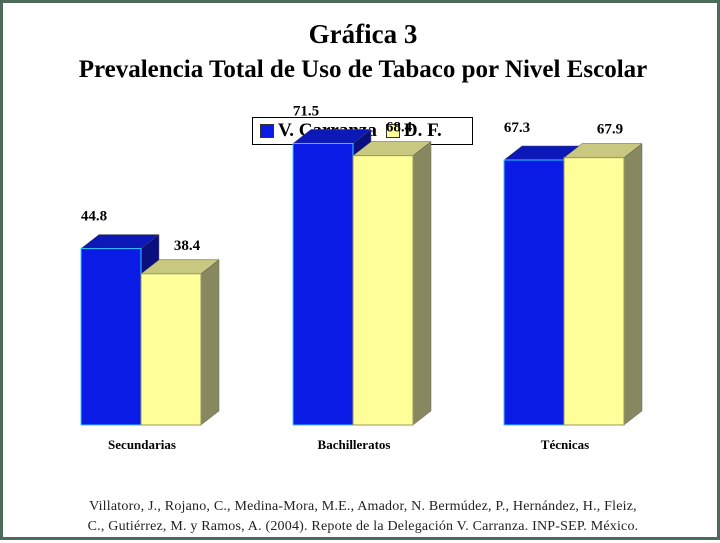 Image resolution: width=720 pixels, height=543 pixels. I want to click on value-label: 68.4, so click(399, 128).